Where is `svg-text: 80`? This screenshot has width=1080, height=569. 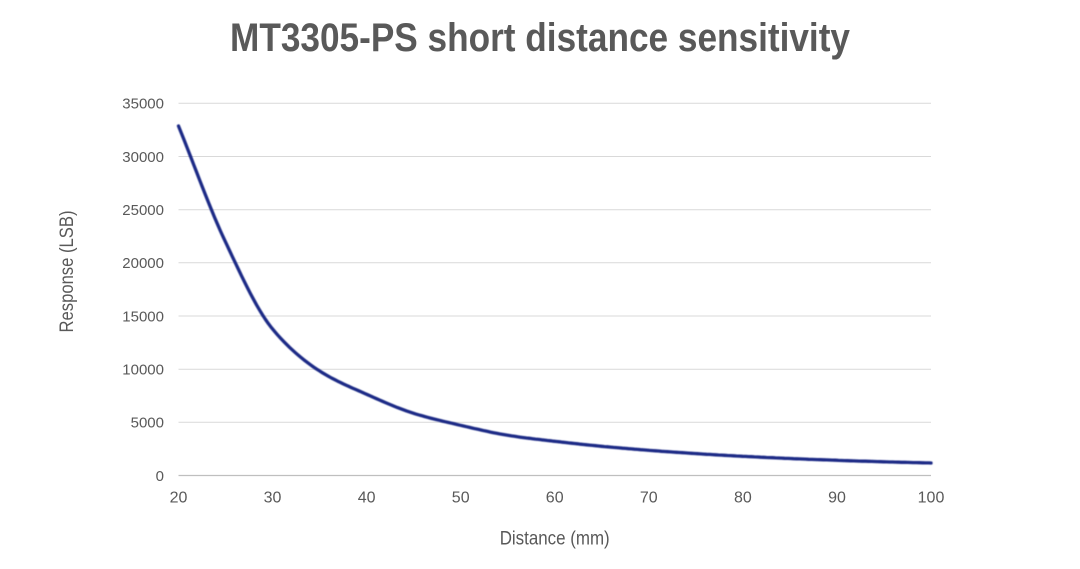
svg-text: 80 is located at coordinates (743, 498).